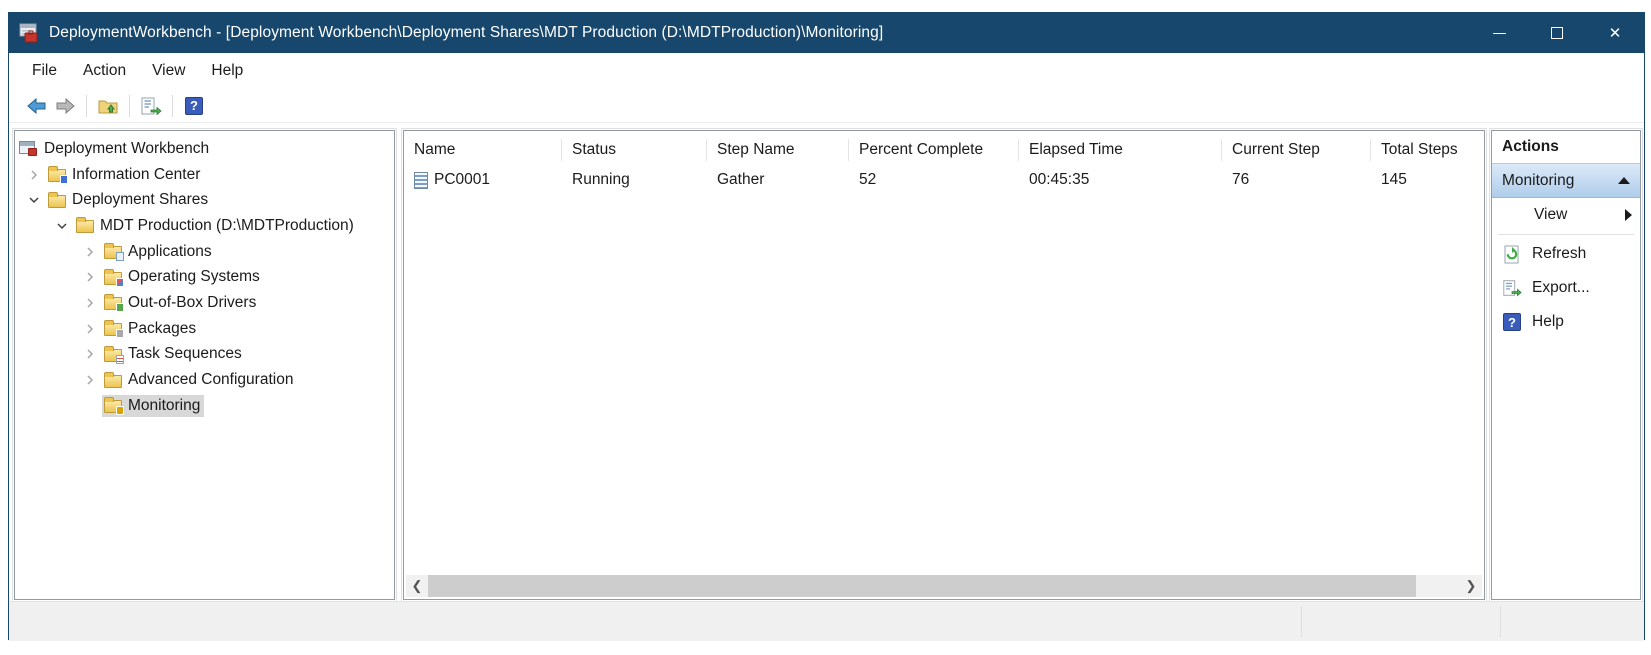 The height and width of the screenshot is (655, 1651). I want to click on folder-information-icon, so click(58, 175).